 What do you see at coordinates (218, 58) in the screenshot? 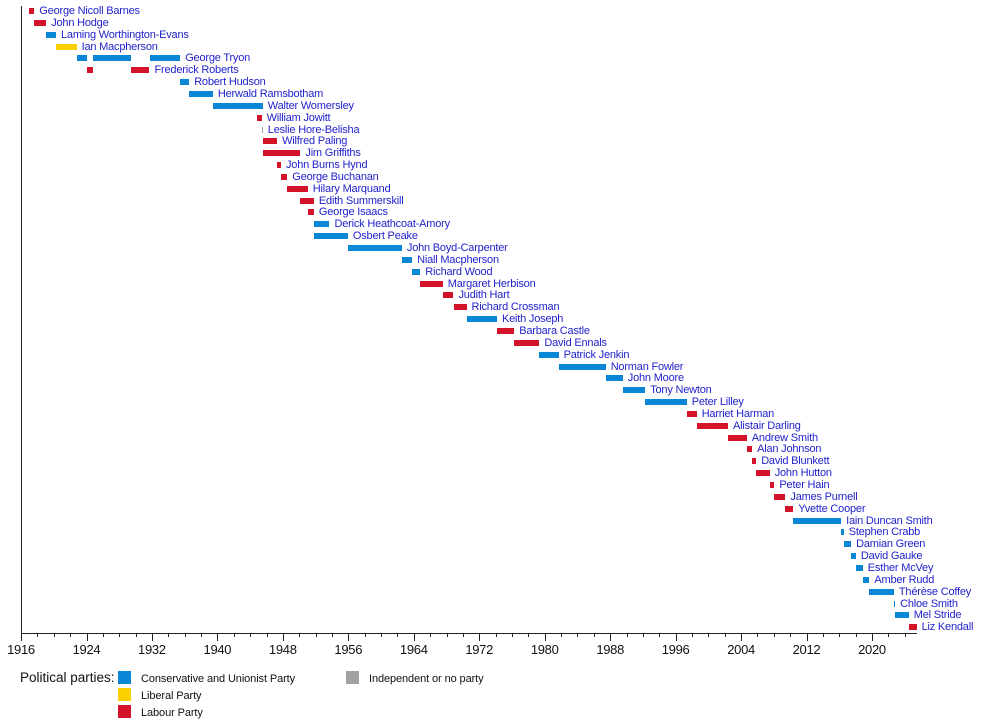
I see `person-label: George Tryon` at bounding box center [218, 58].